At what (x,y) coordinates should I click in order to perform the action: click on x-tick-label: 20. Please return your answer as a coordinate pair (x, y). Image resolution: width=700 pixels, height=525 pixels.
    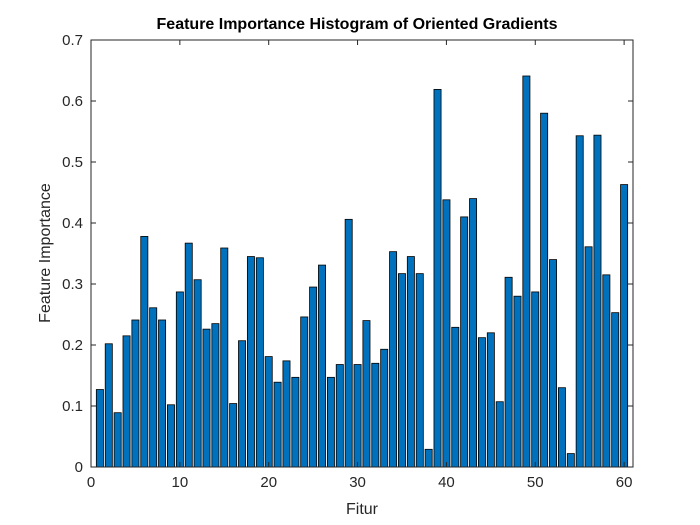
    Looking at the image, I should click on (268, 482).